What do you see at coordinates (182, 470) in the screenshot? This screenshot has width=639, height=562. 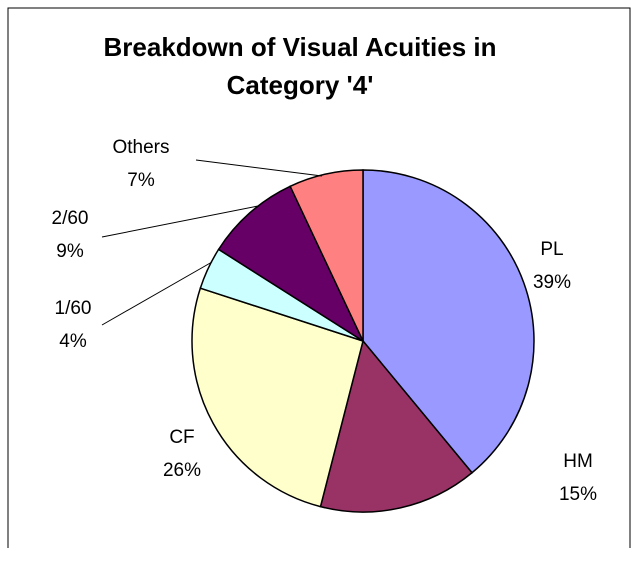 I see `value-label: 26%` at bounding box center [182, 470].